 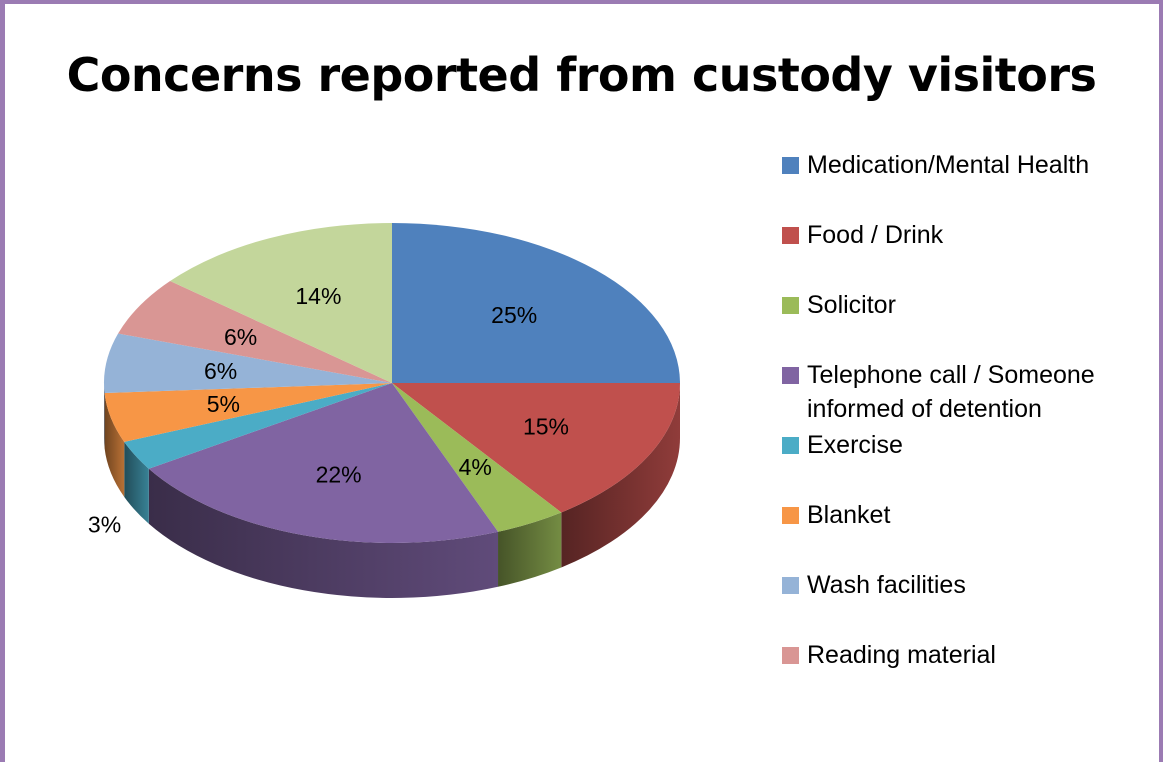 What do you see at coordinates (514, 315) in the screenshot?
I see `data-label-medication-mental-health: 25%` at bounding box center [514, 315].